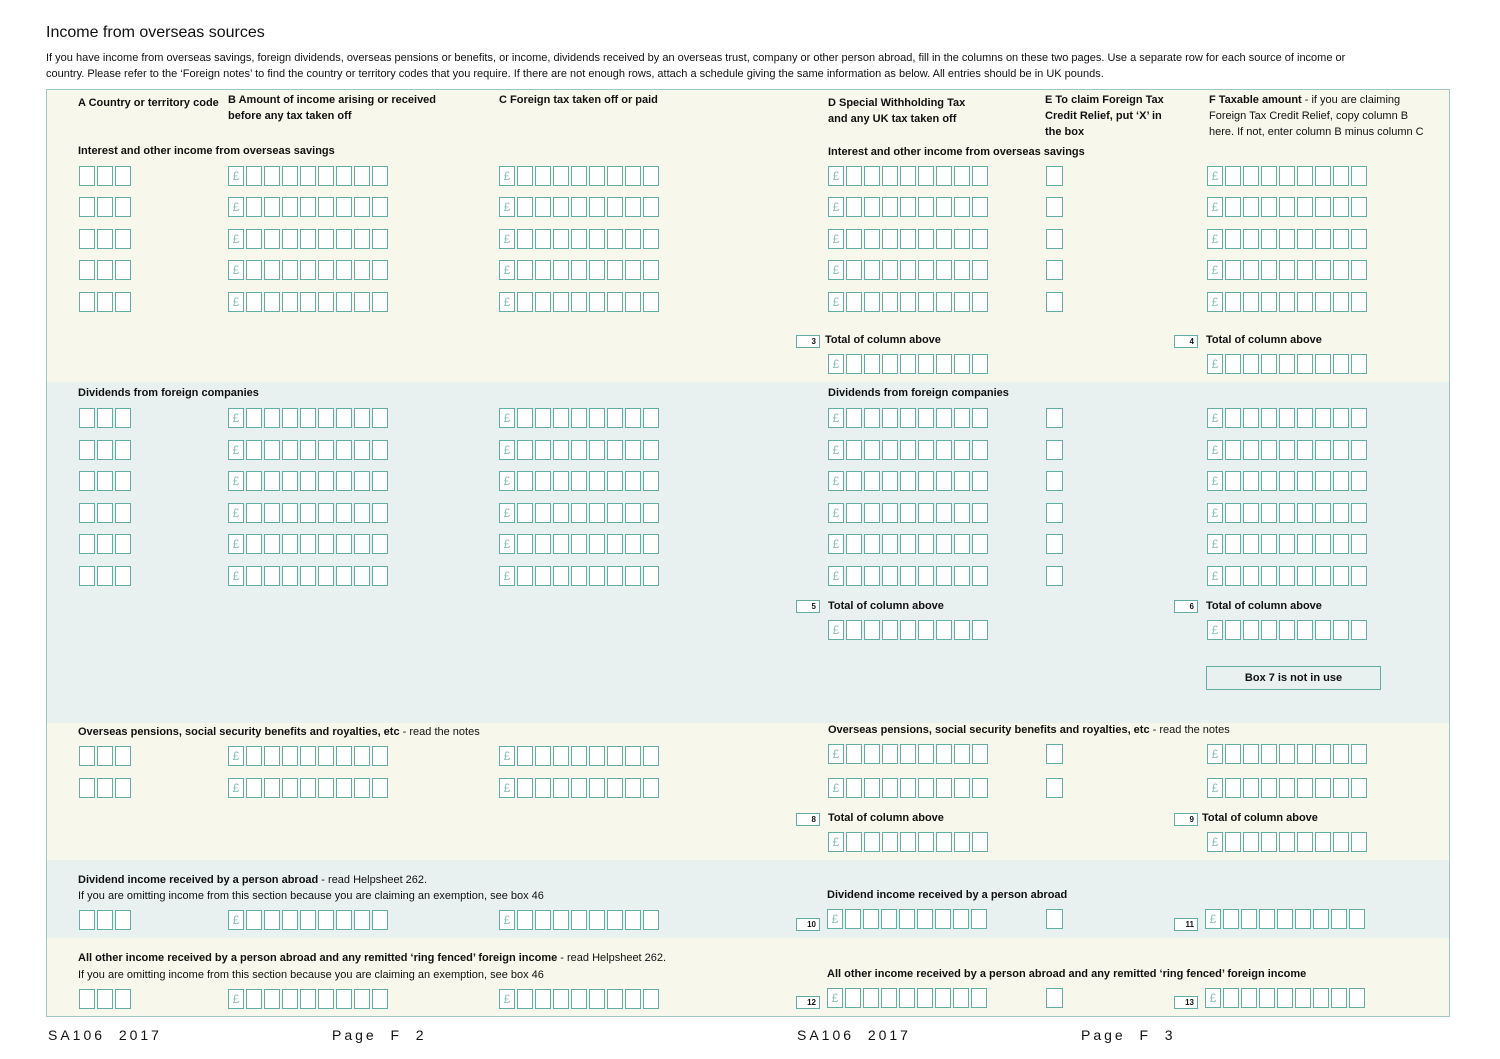 Image resolution: width=1500 pixels, height=1059 pixels. What do you see at coordinates (907, 998) in the screenshot?
I see `box-12-field: £` at bounding box center [907, 998].